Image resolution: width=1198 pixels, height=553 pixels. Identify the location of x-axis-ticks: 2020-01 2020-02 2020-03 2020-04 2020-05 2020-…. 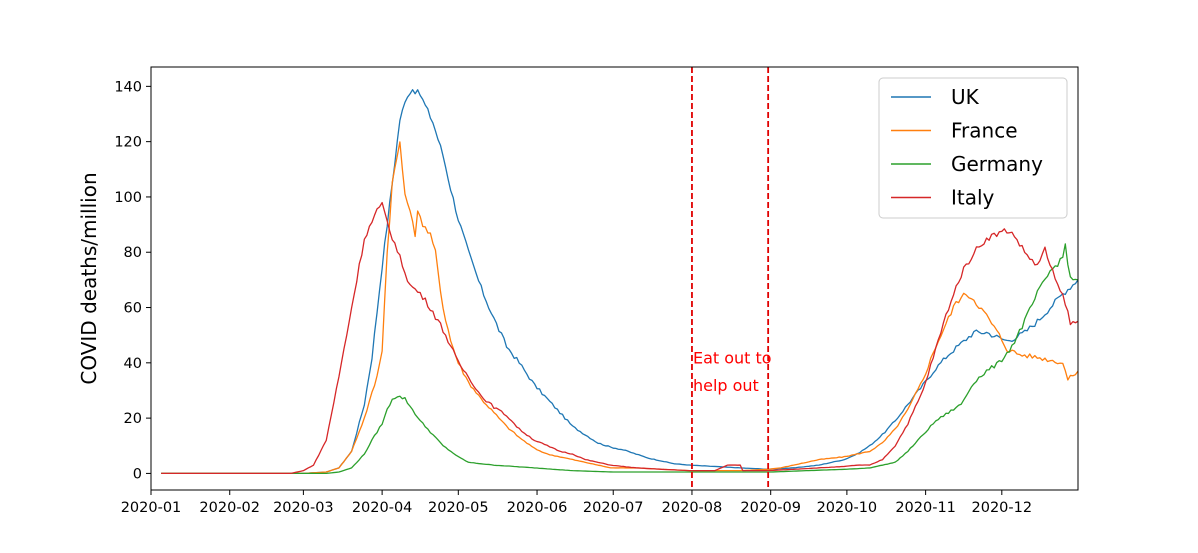
(576, 503).